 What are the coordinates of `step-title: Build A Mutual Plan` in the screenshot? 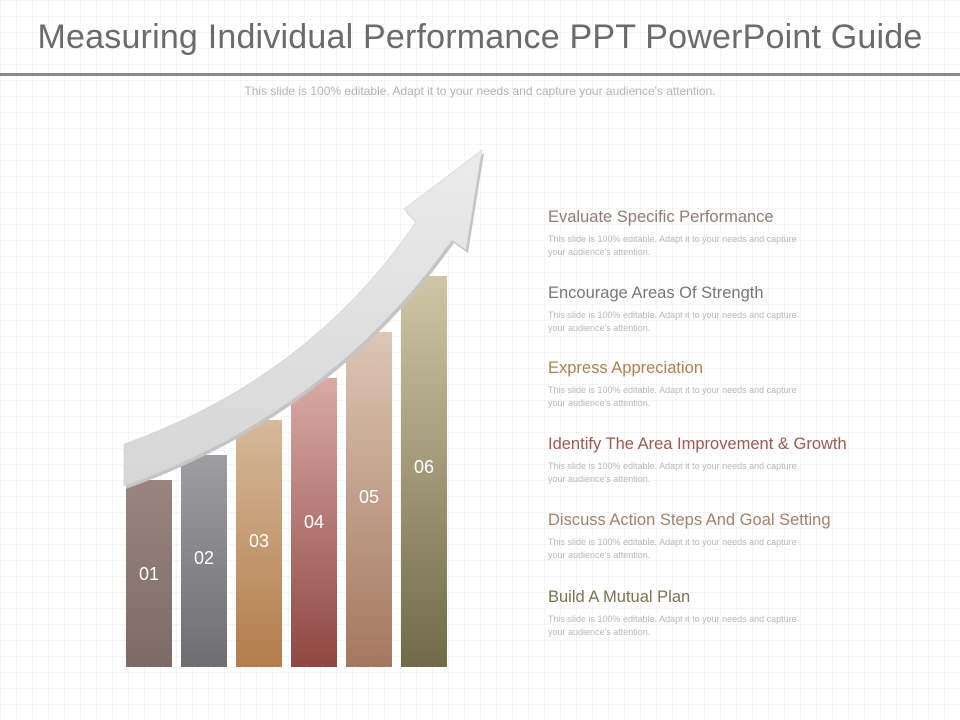 It's located at (619, 597).